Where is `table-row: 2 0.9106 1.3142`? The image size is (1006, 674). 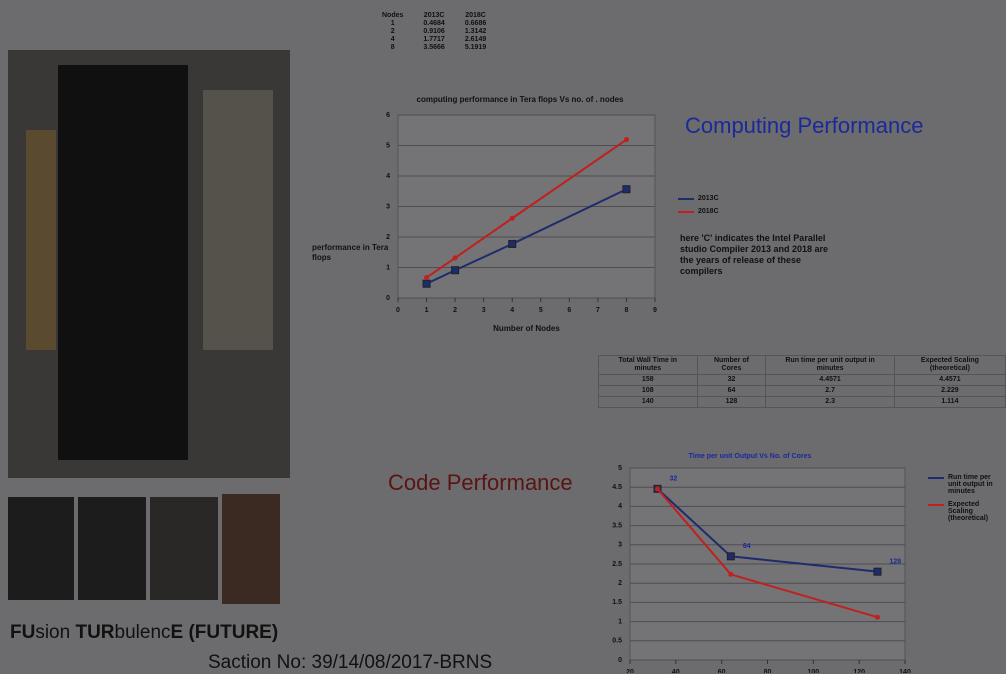
table-row: 2 0.9106 1.3142 is located at coordinates (434, 32).